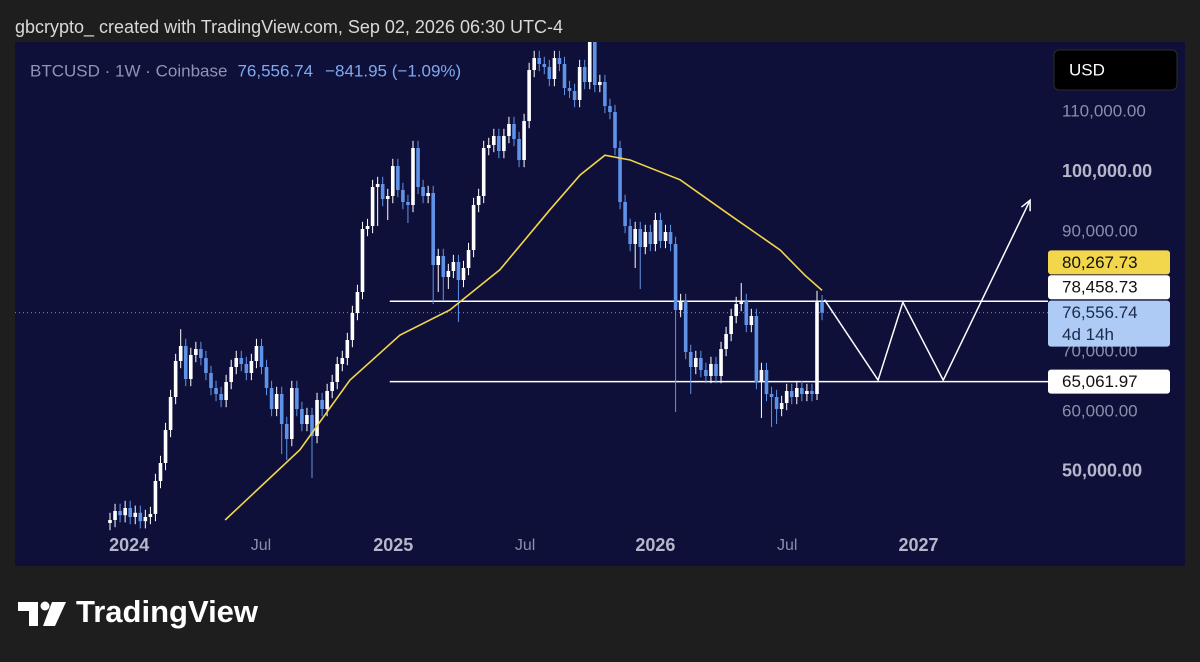 Image resolution: width=1200 pixels, height=662 pixels. What do you see at coordinates (1100, 410) in the screenshot?
I see `y-tick-label: 60,000.00` at bounding box center [1100, 410].